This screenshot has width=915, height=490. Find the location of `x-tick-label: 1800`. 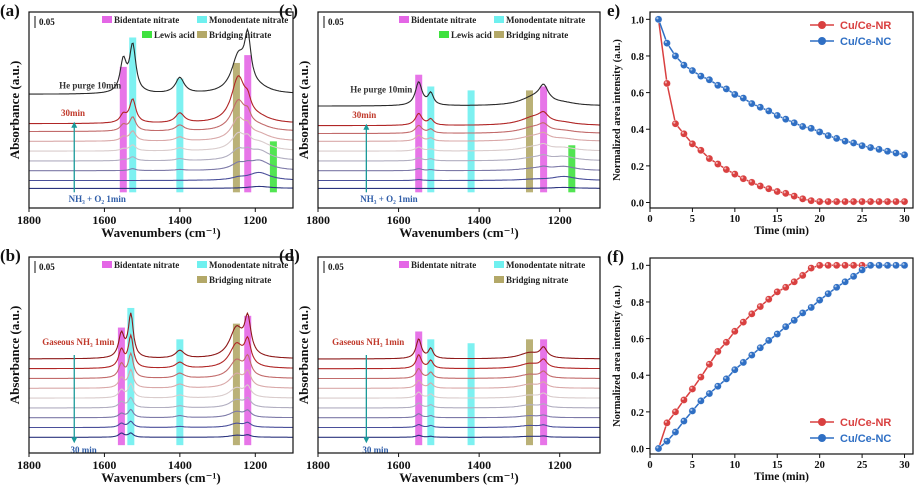

x-tick-label: 1800 is located at coordinates (318, 465).